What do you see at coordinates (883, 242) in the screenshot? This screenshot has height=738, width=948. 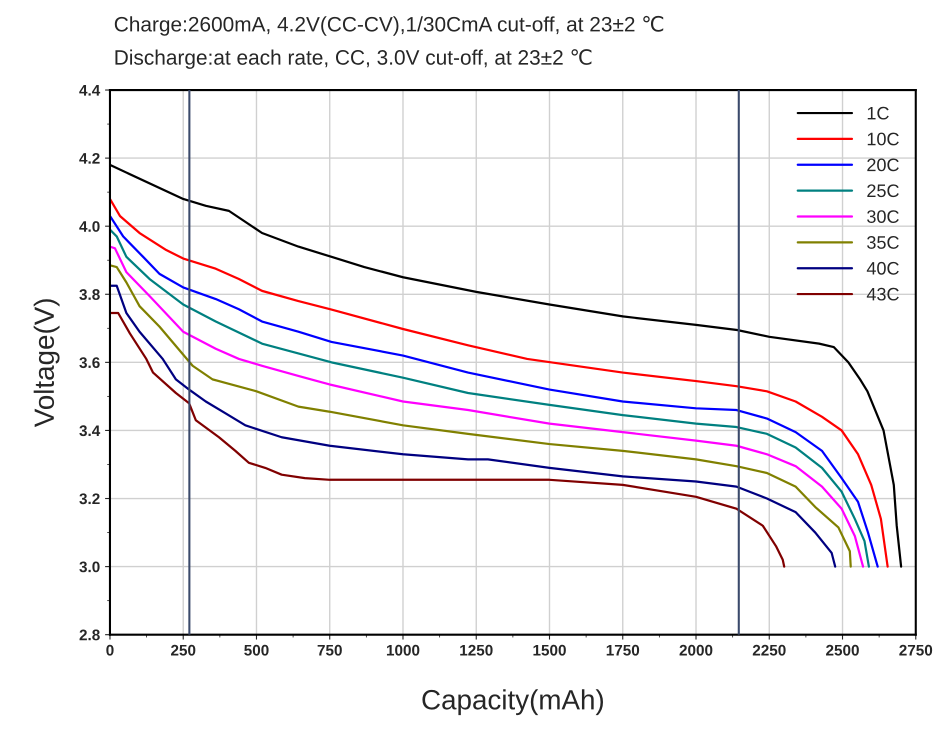 I see `legend-label: 35C` at bounding box center [883, 242].